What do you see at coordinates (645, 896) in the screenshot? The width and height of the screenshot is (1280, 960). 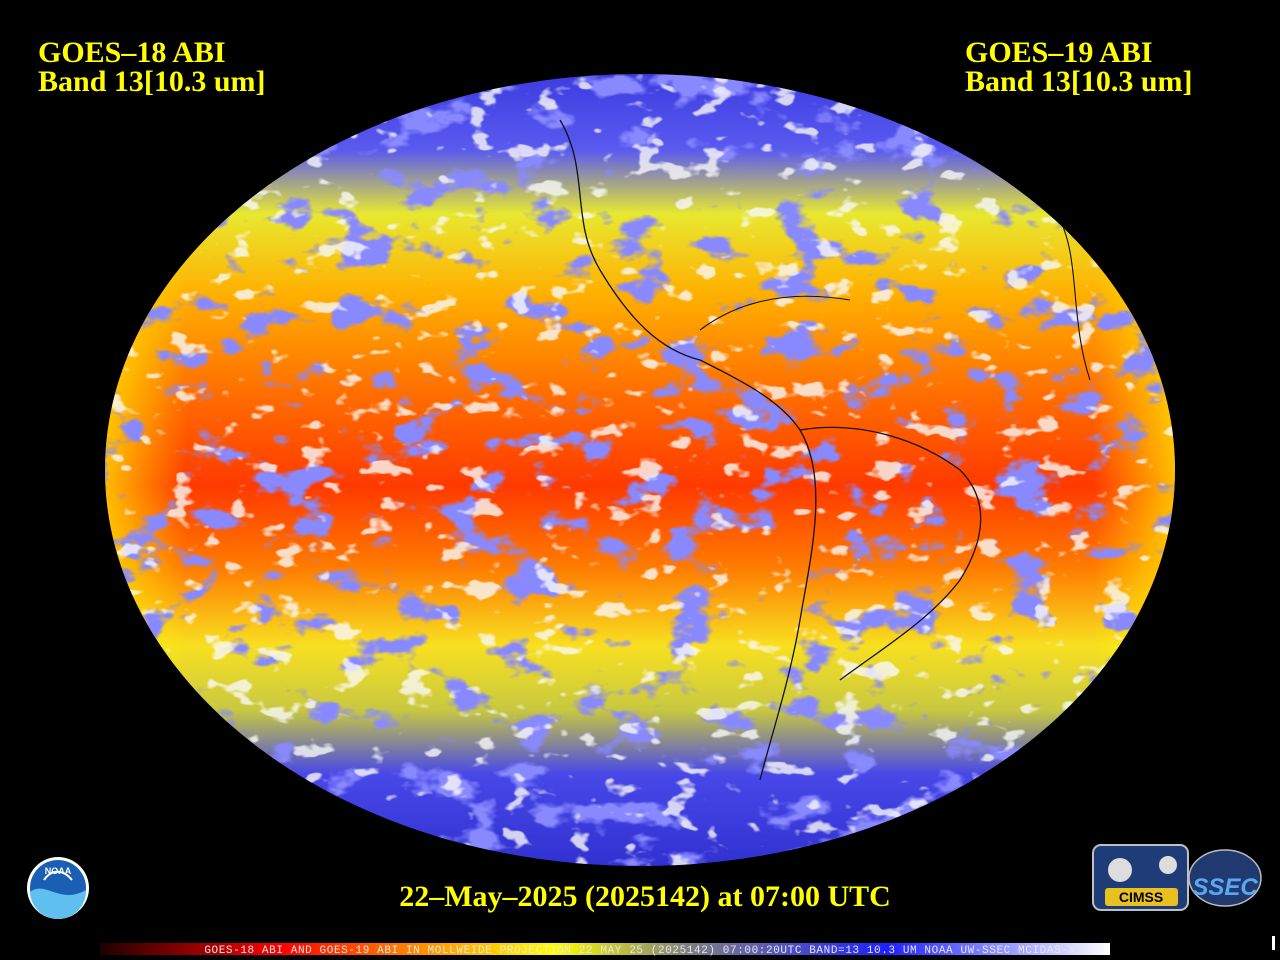 I see `timestamp: 22–May–2025 (2025142) at 07:00 UTC` at bounding box center [645, 896].